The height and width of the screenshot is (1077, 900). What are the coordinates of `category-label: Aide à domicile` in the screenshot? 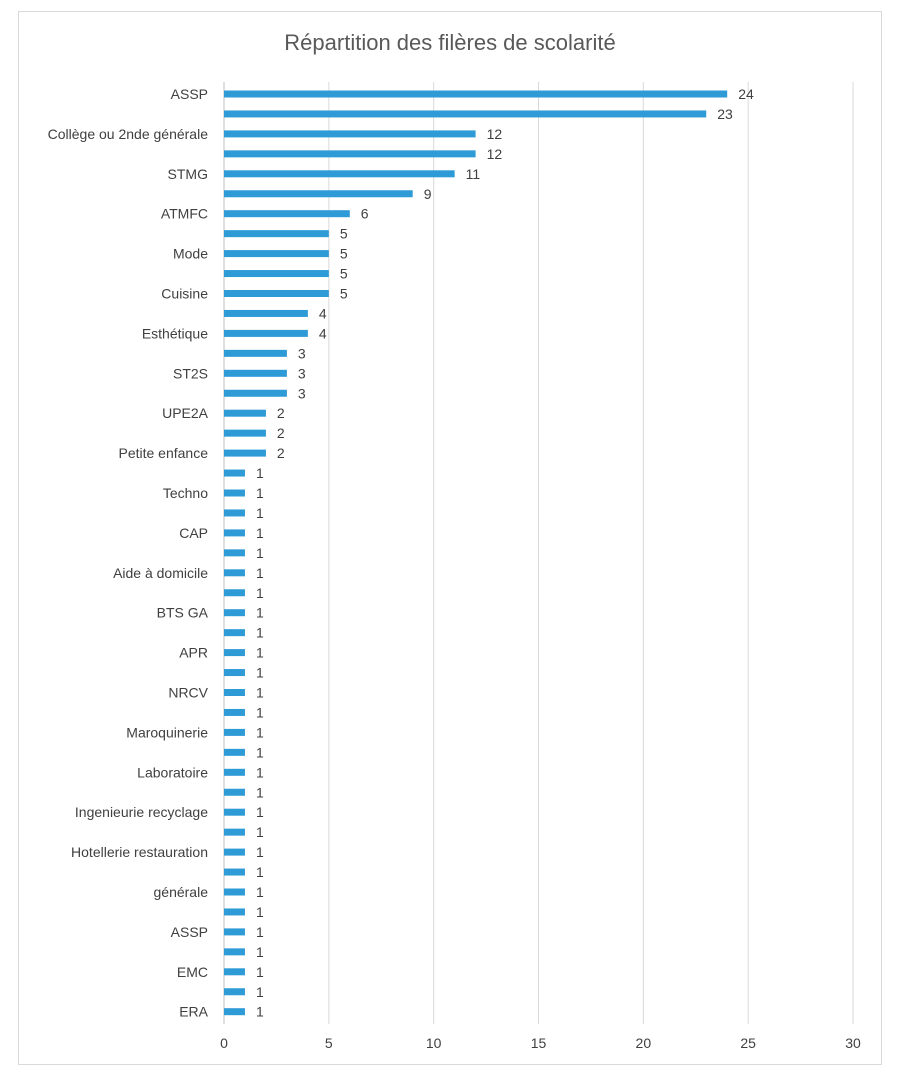 It's located at (160, 573).